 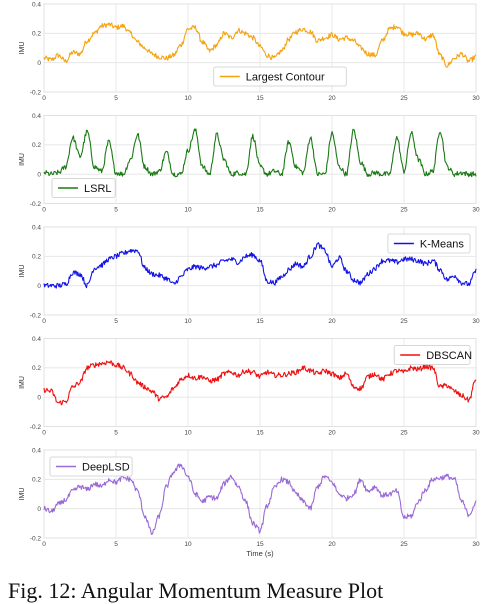 I want to click on legend: LSRL, so click(x=83, y=188).